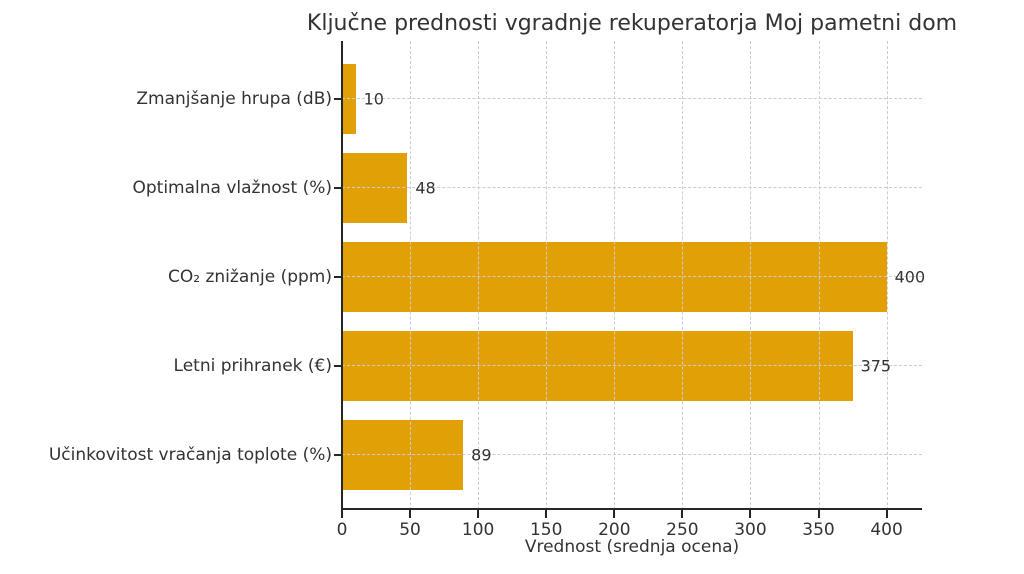  What do you see at coordinates (631, 509) in the screenshot?
I see `x-axis-spine` at bounding box center [631, 509].